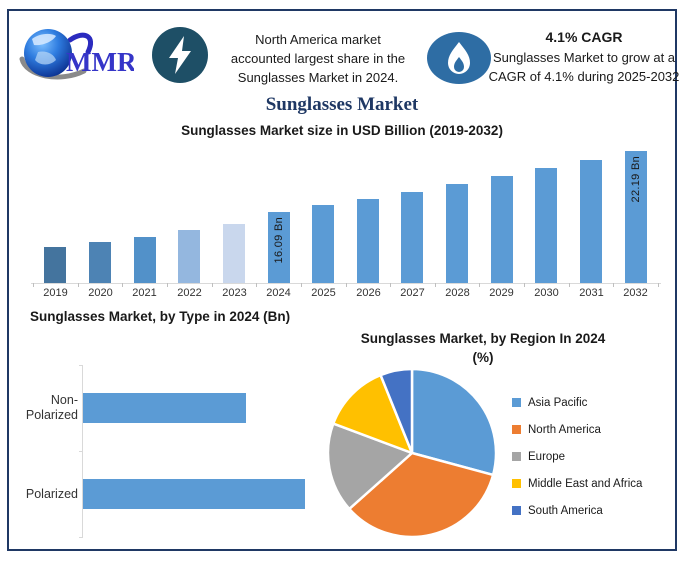 The width and height of the screenshot is (691, 565). I want to click on year-label: 2031, so click(591, 293).